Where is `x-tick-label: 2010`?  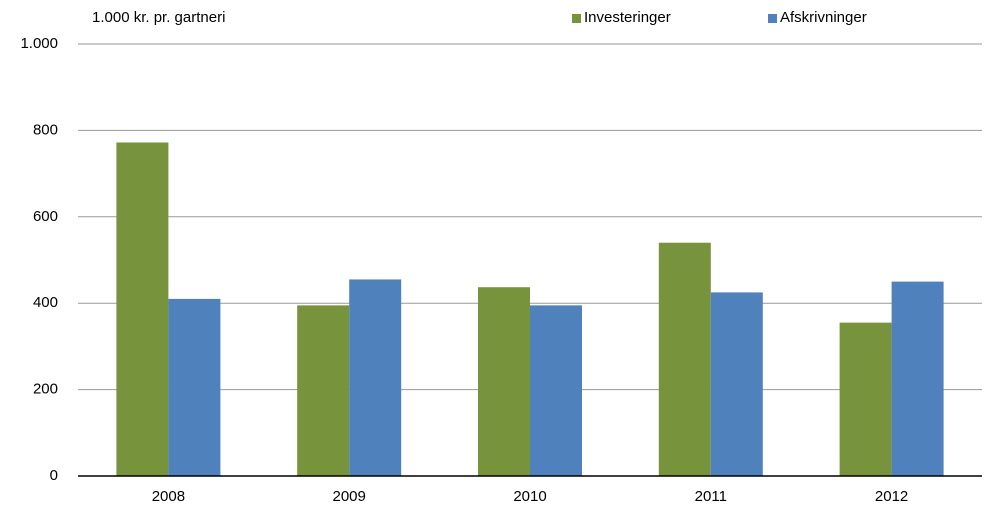 x-tick-label: 2010 is located at coordinates (529, 496).